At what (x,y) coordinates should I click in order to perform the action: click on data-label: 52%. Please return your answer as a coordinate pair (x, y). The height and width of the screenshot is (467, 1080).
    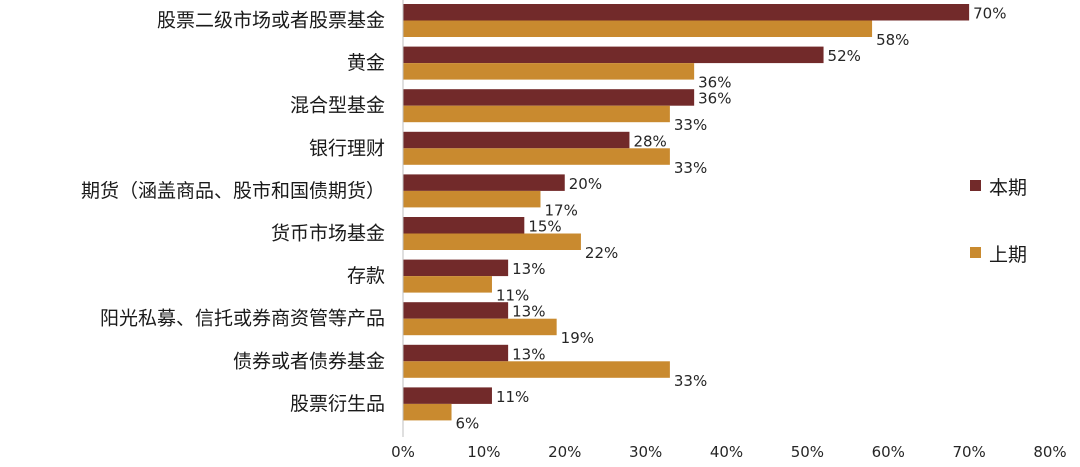
    Looking at the image, I should click on (844, 56).